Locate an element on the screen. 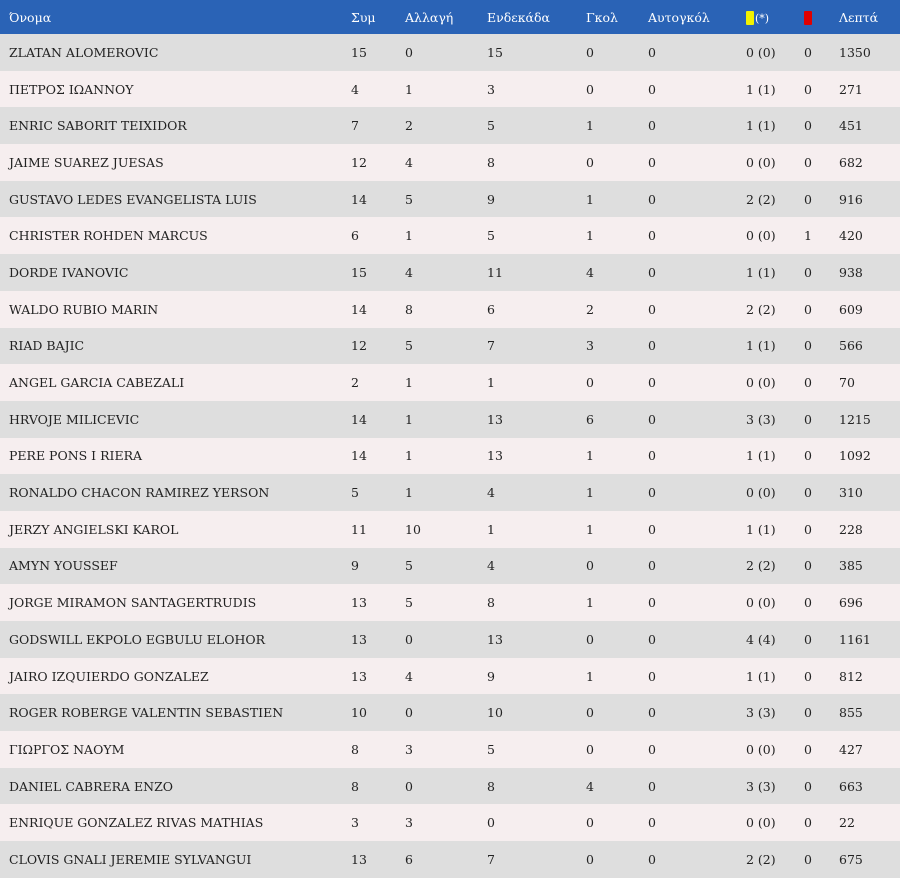 The height and width of the screenshot is (878, 900). red-card-icon is located at coordinates (808, 17).